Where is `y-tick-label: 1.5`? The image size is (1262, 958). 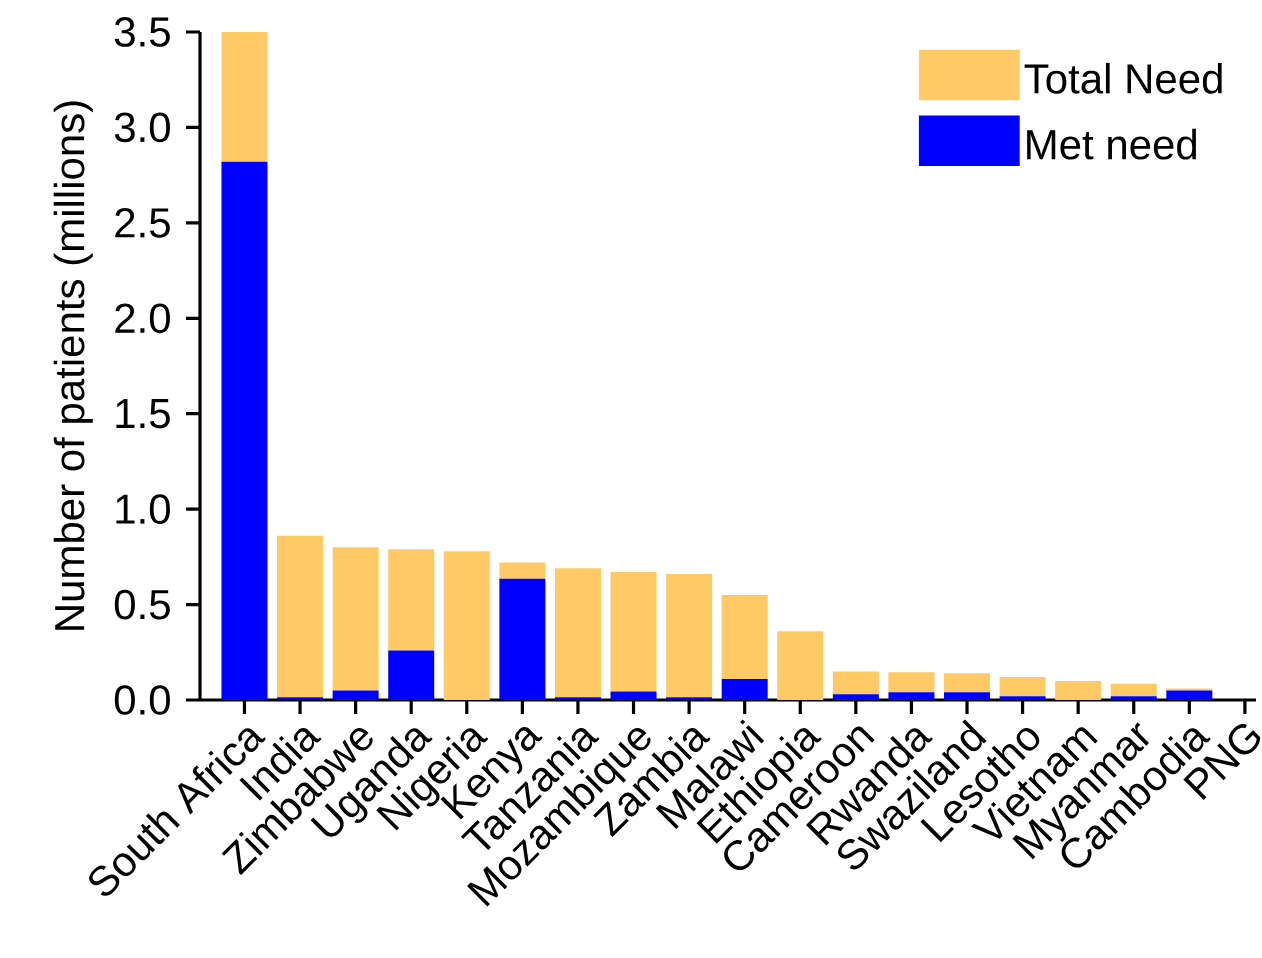 y-tick-label: 1.5 is located at coordinates (143, 414).